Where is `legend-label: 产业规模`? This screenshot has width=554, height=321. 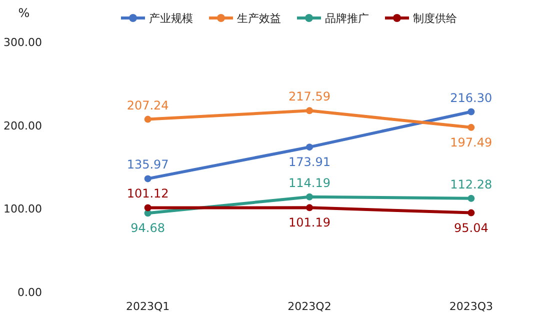
legend-label: 产业规模 is located at coordinates (171, 18).